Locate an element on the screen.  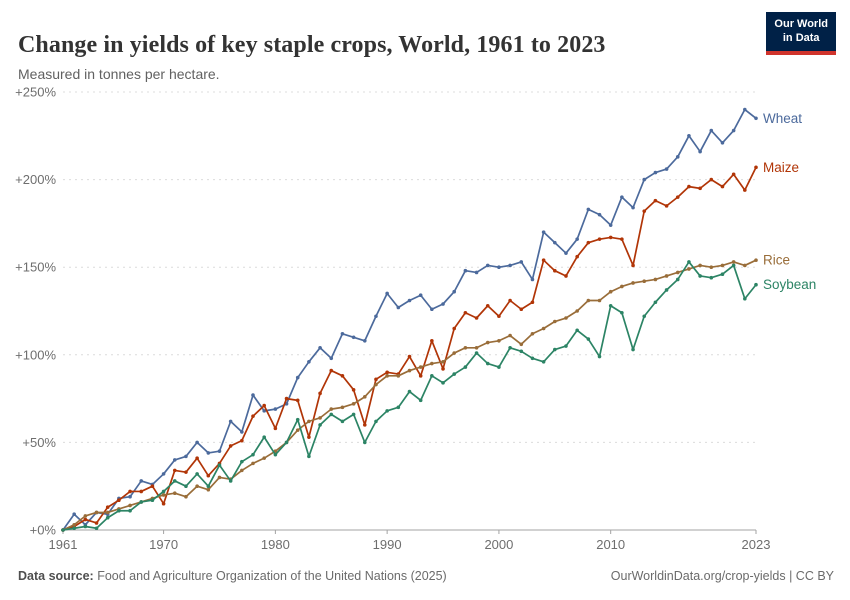
series-end-label-maize: Maize is located at coordinates (781, 167).